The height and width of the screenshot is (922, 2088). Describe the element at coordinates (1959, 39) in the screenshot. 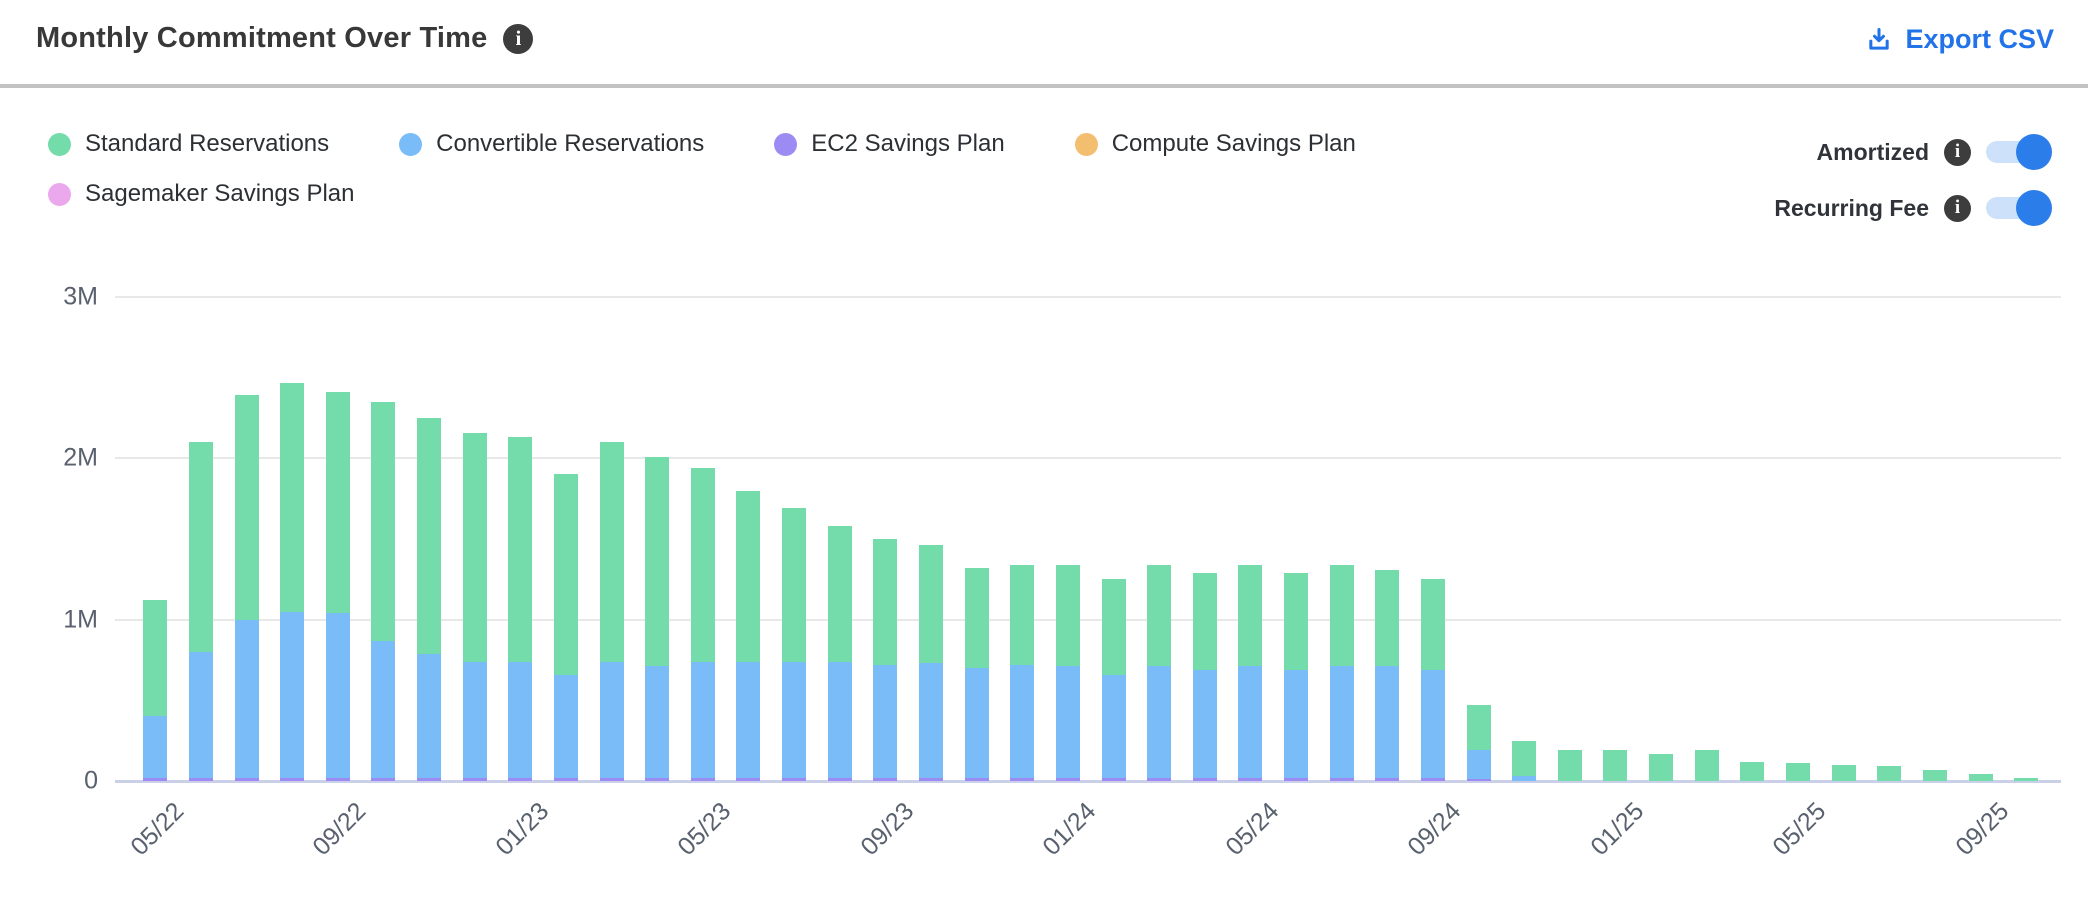

I see `export-csv-button: Export CSV` at that location.